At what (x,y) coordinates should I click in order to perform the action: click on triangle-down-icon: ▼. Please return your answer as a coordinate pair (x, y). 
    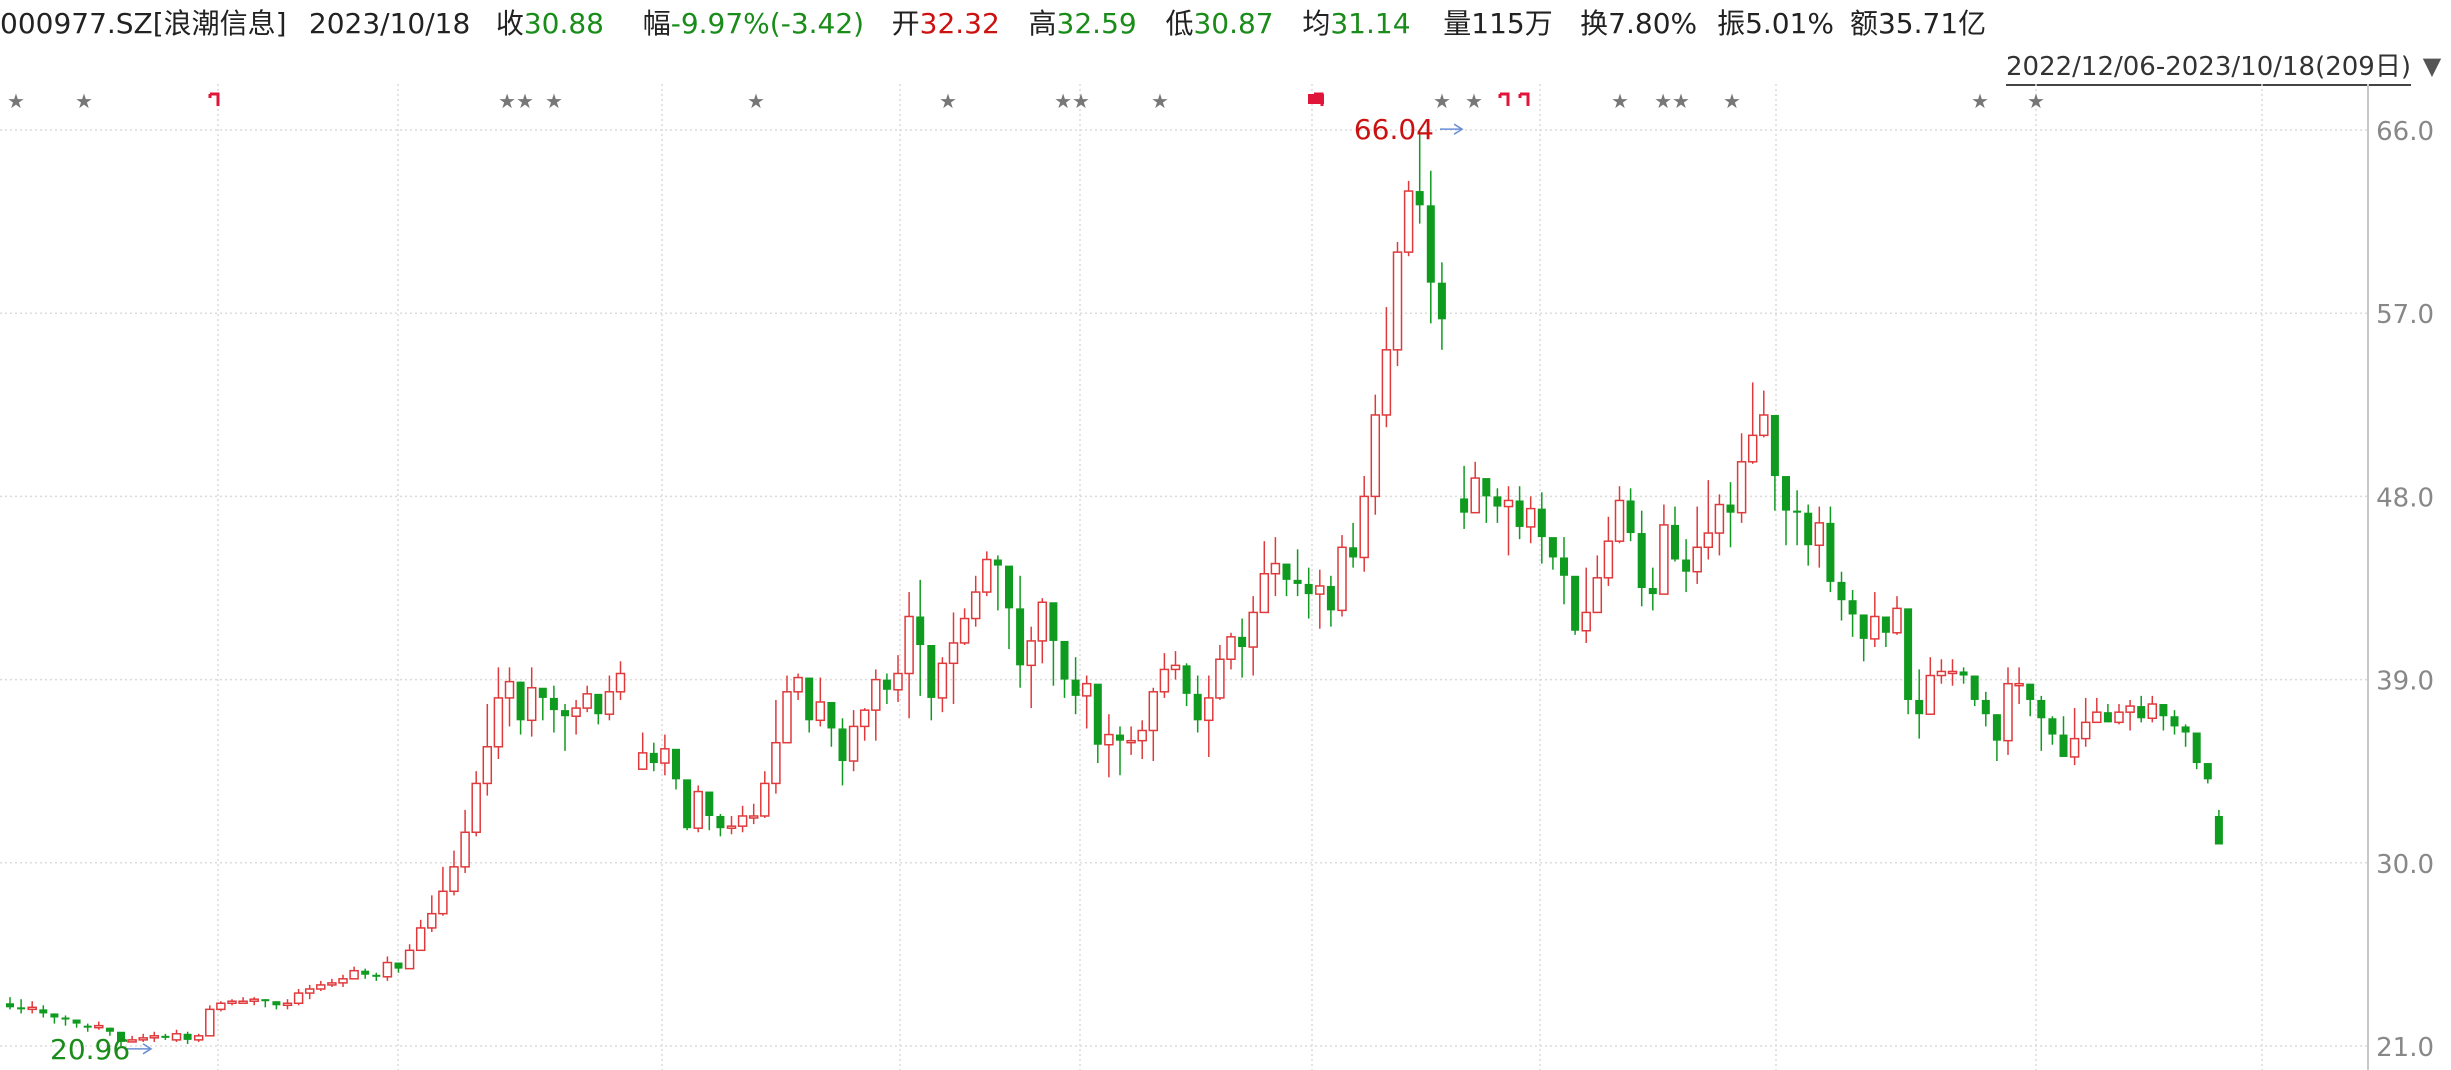
    Looking at the image, I should click on (2432, 66).